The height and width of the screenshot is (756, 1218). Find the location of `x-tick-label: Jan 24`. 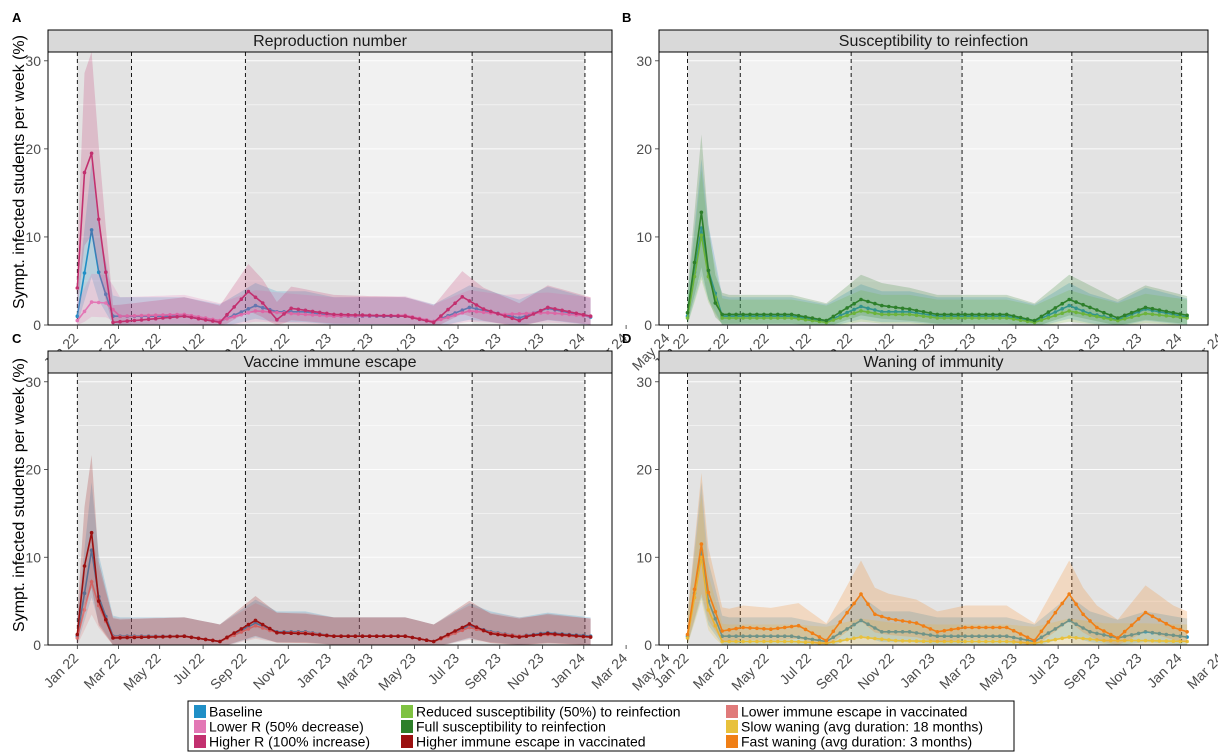

x-tick-label: Jan 24 is located at coordinates (567, 670).